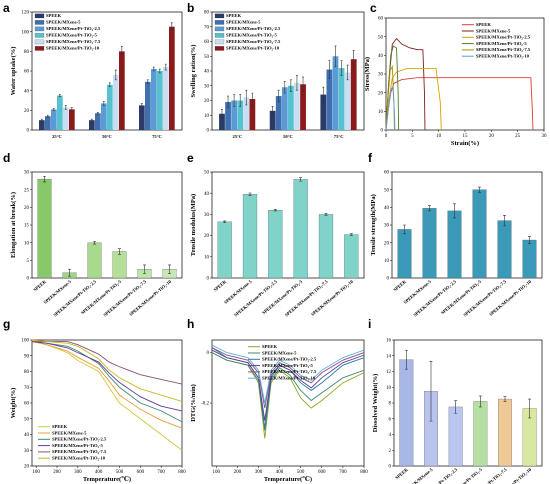  What do you see at coordinates (412, 136) in the screenshot?
I see `x-tick-label: 5` at bounding box center [412, 136].